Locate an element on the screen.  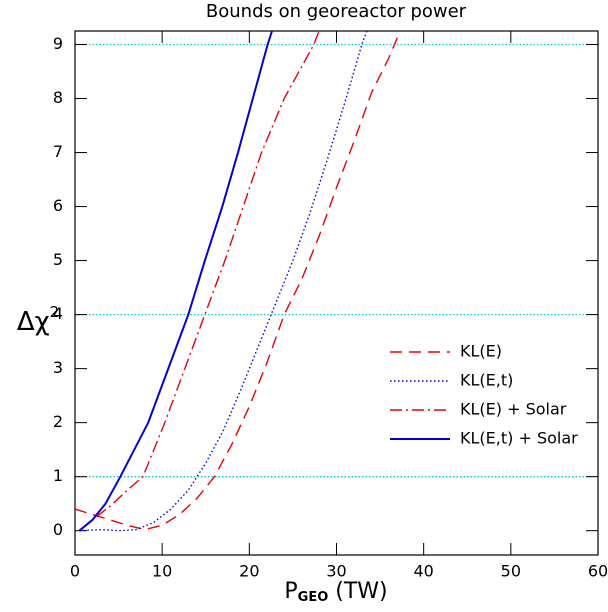
x-tick-label: 0 is located at coordinates (75, 571).